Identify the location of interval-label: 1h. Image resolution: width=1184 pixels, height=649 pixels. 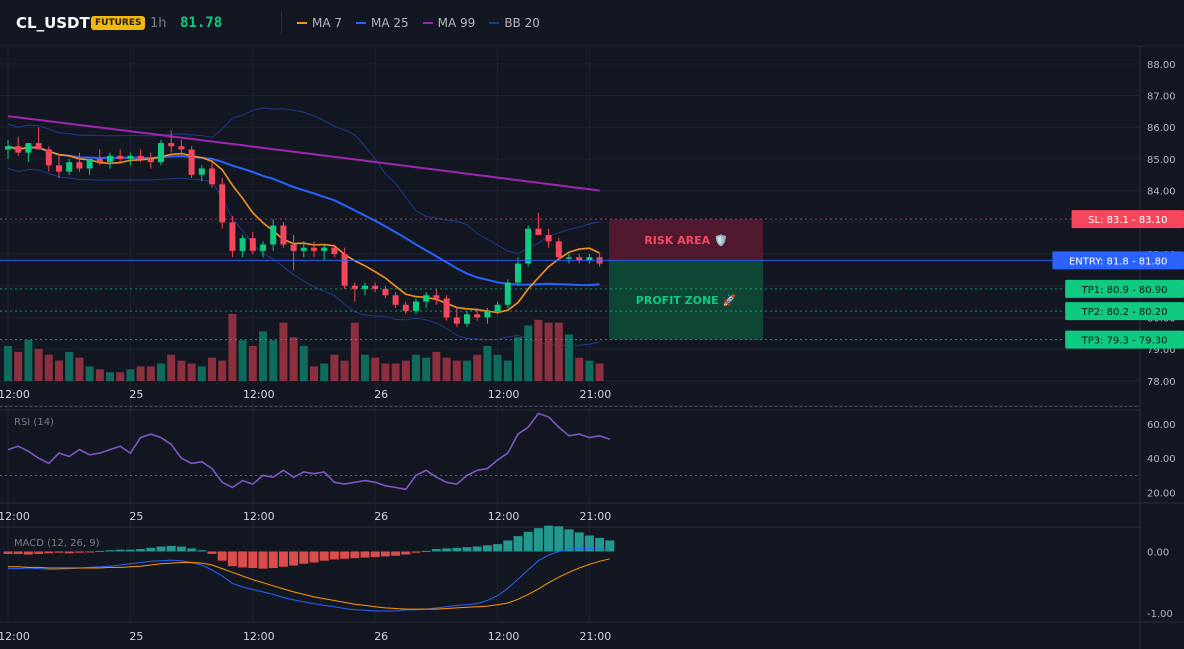
(158, 23).